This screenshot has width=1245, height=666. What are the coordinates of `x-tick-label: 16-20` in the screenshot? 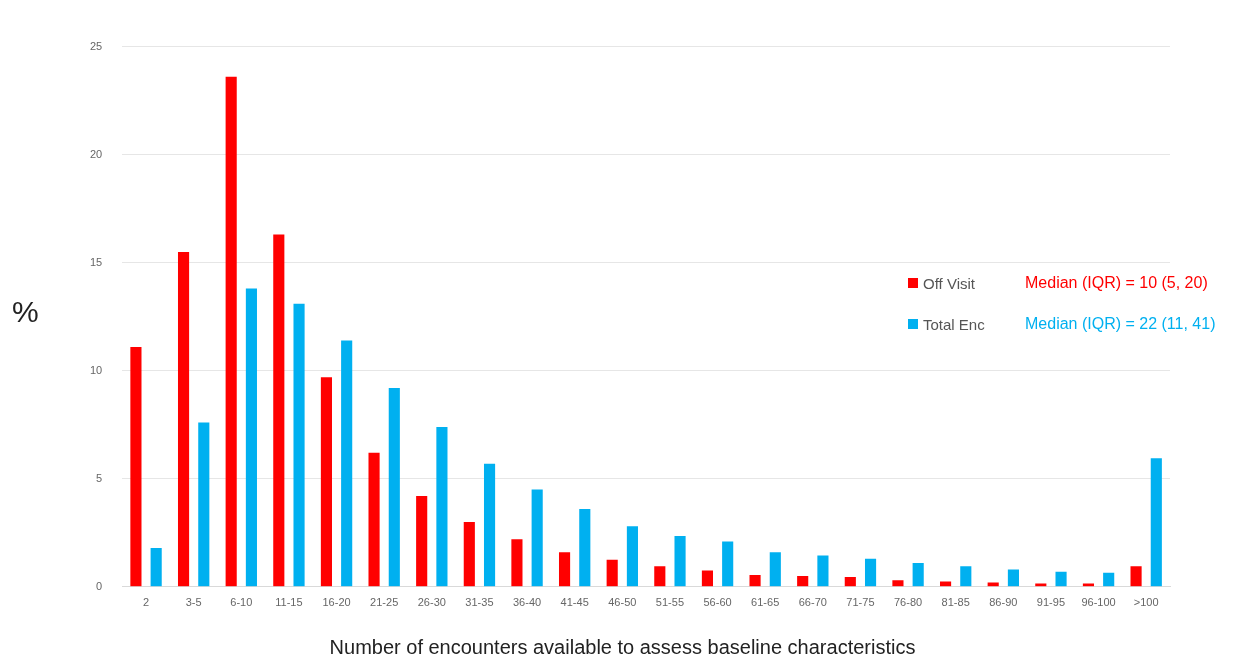 It's located at (336, 602).